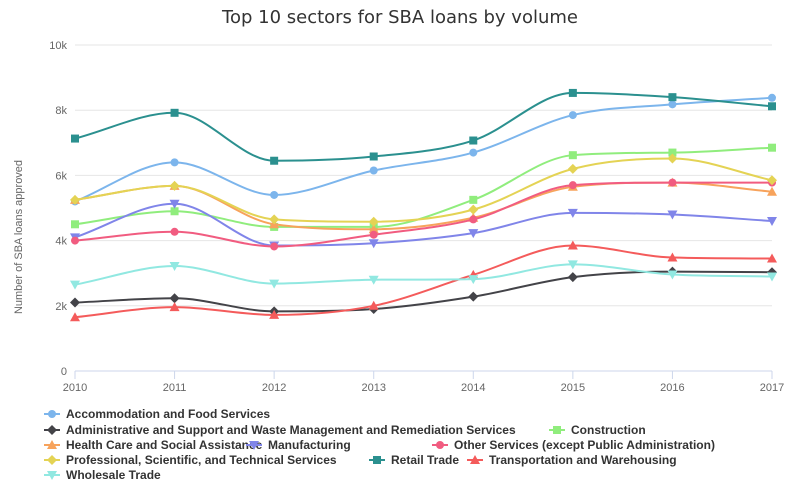 The width and height of the screenshot is (800, 492). What do you see at coordinates (425, 460) in the screenshot?
I see `legend-label: Retail Trade` at bounding box center [425, 460].